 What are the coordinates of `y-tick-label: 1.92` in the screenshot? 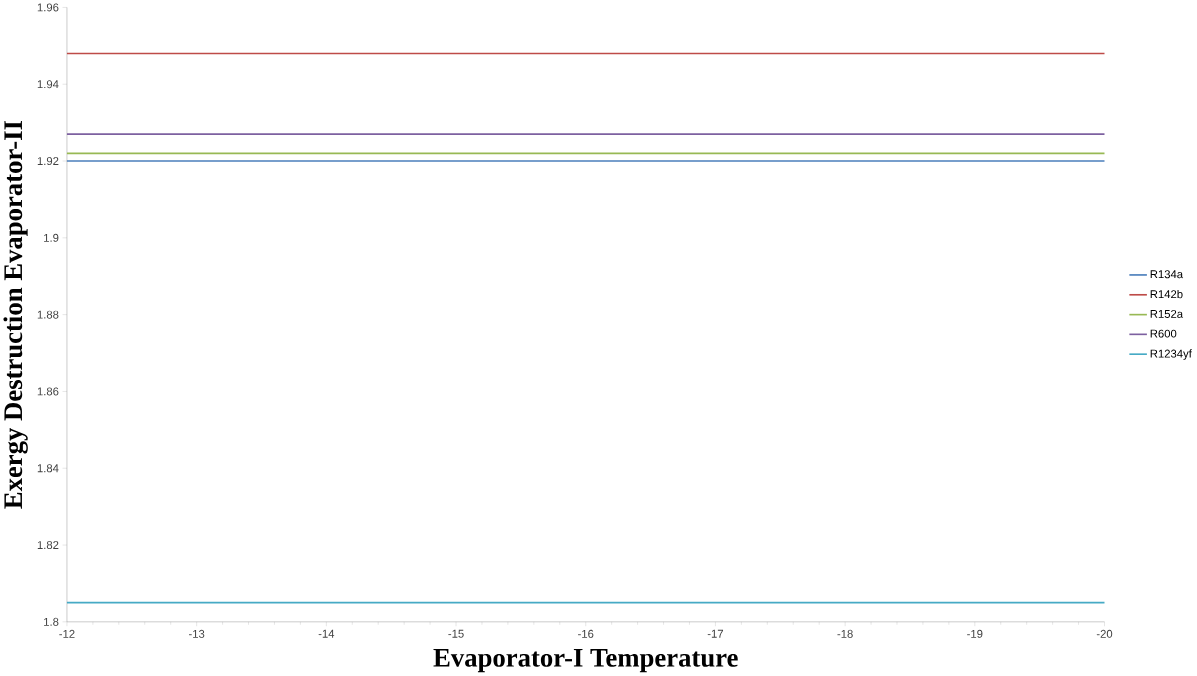 It's located at (48, 161).